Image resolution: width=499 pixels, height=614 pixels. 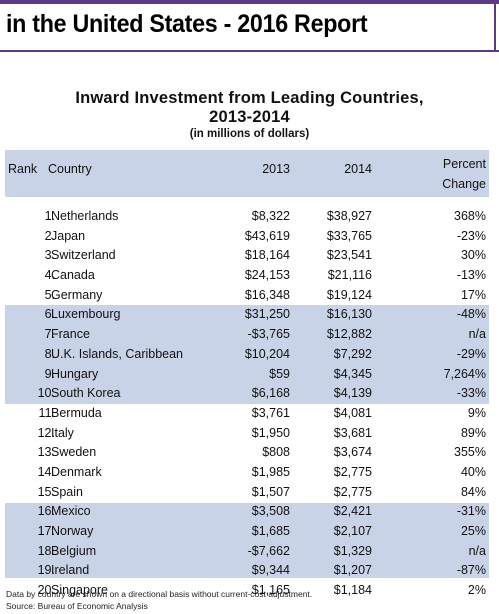 What do you see at coordinates (352, 511) in the screenshot?
I see `cell-2014: $2,421` at bounding box center [352, 511].